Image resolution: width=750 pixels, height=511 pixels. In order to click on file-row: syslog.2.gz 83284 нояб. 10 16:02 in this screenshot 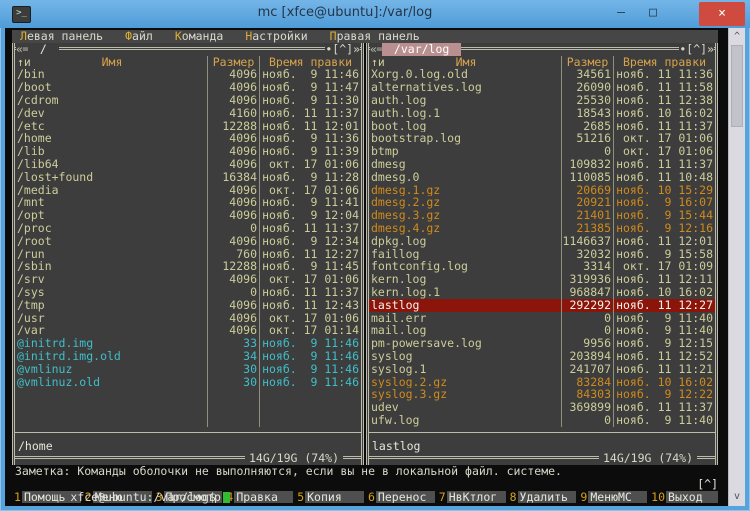, I will do `click(542, 382)`.